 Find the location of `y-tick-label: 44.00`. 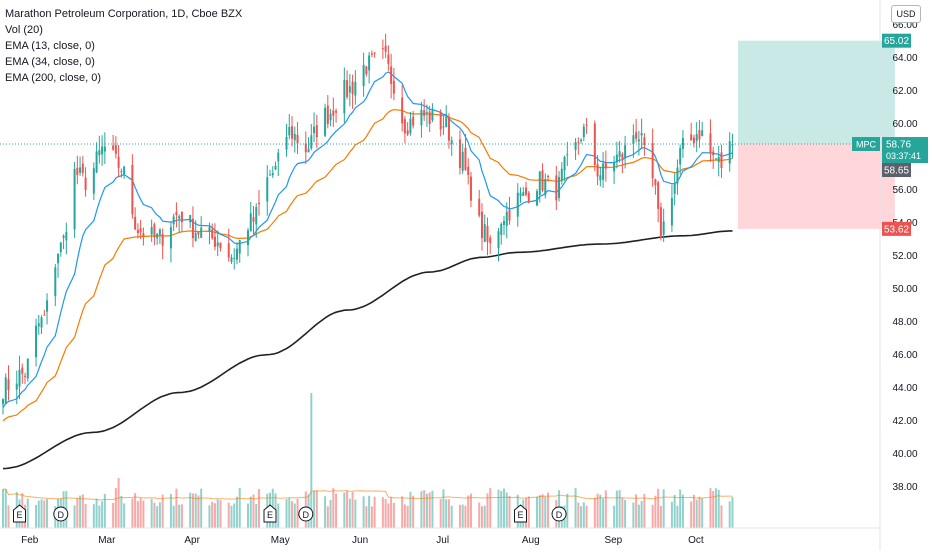

y-tick-label: 44.00 is located at coordinates (904, 388).